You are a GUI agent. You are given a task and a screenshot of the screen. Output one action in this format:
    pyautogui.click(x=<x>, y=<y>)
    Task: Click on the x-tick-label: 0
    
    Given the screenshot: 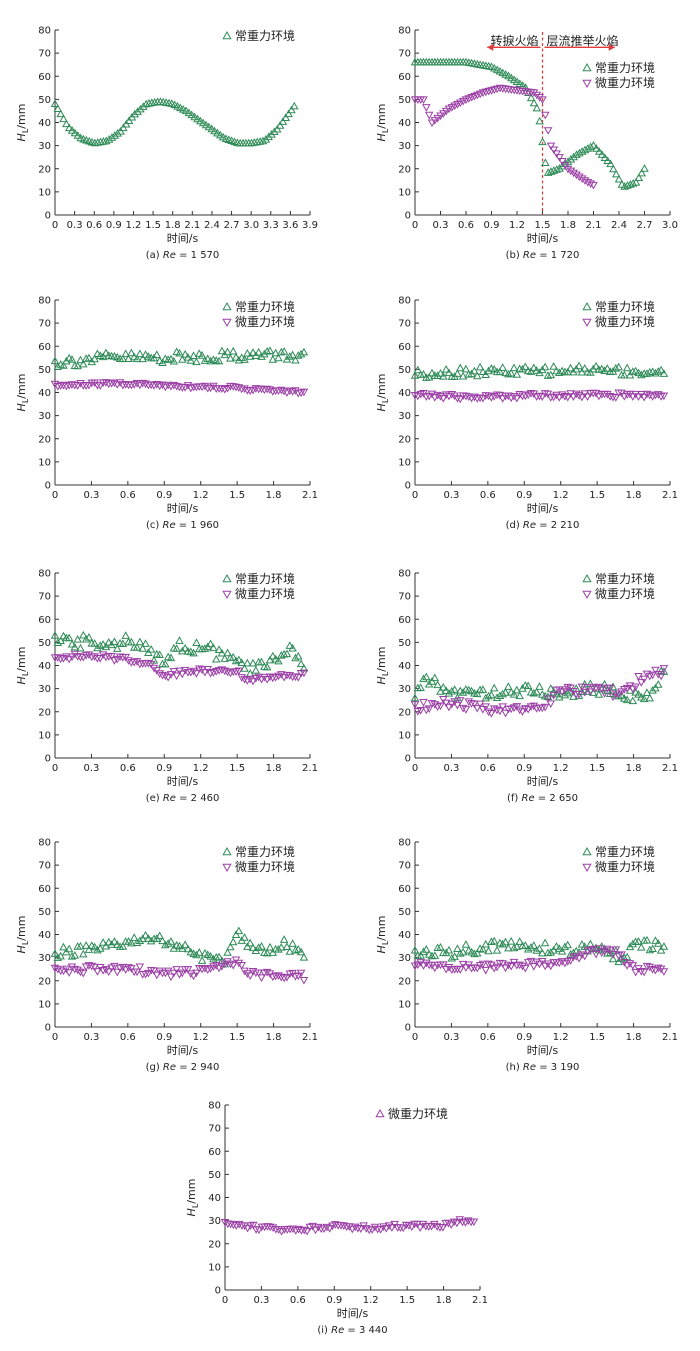 What is the action you would take?
    pyautogui.click(x=225, y=1300)
    